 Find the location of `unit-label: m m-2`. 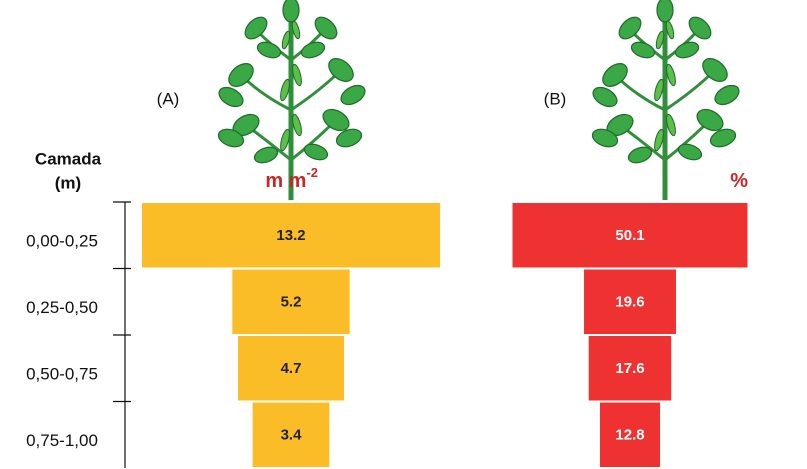

unit-label: m m-2 is located at coordinates (291, 178).